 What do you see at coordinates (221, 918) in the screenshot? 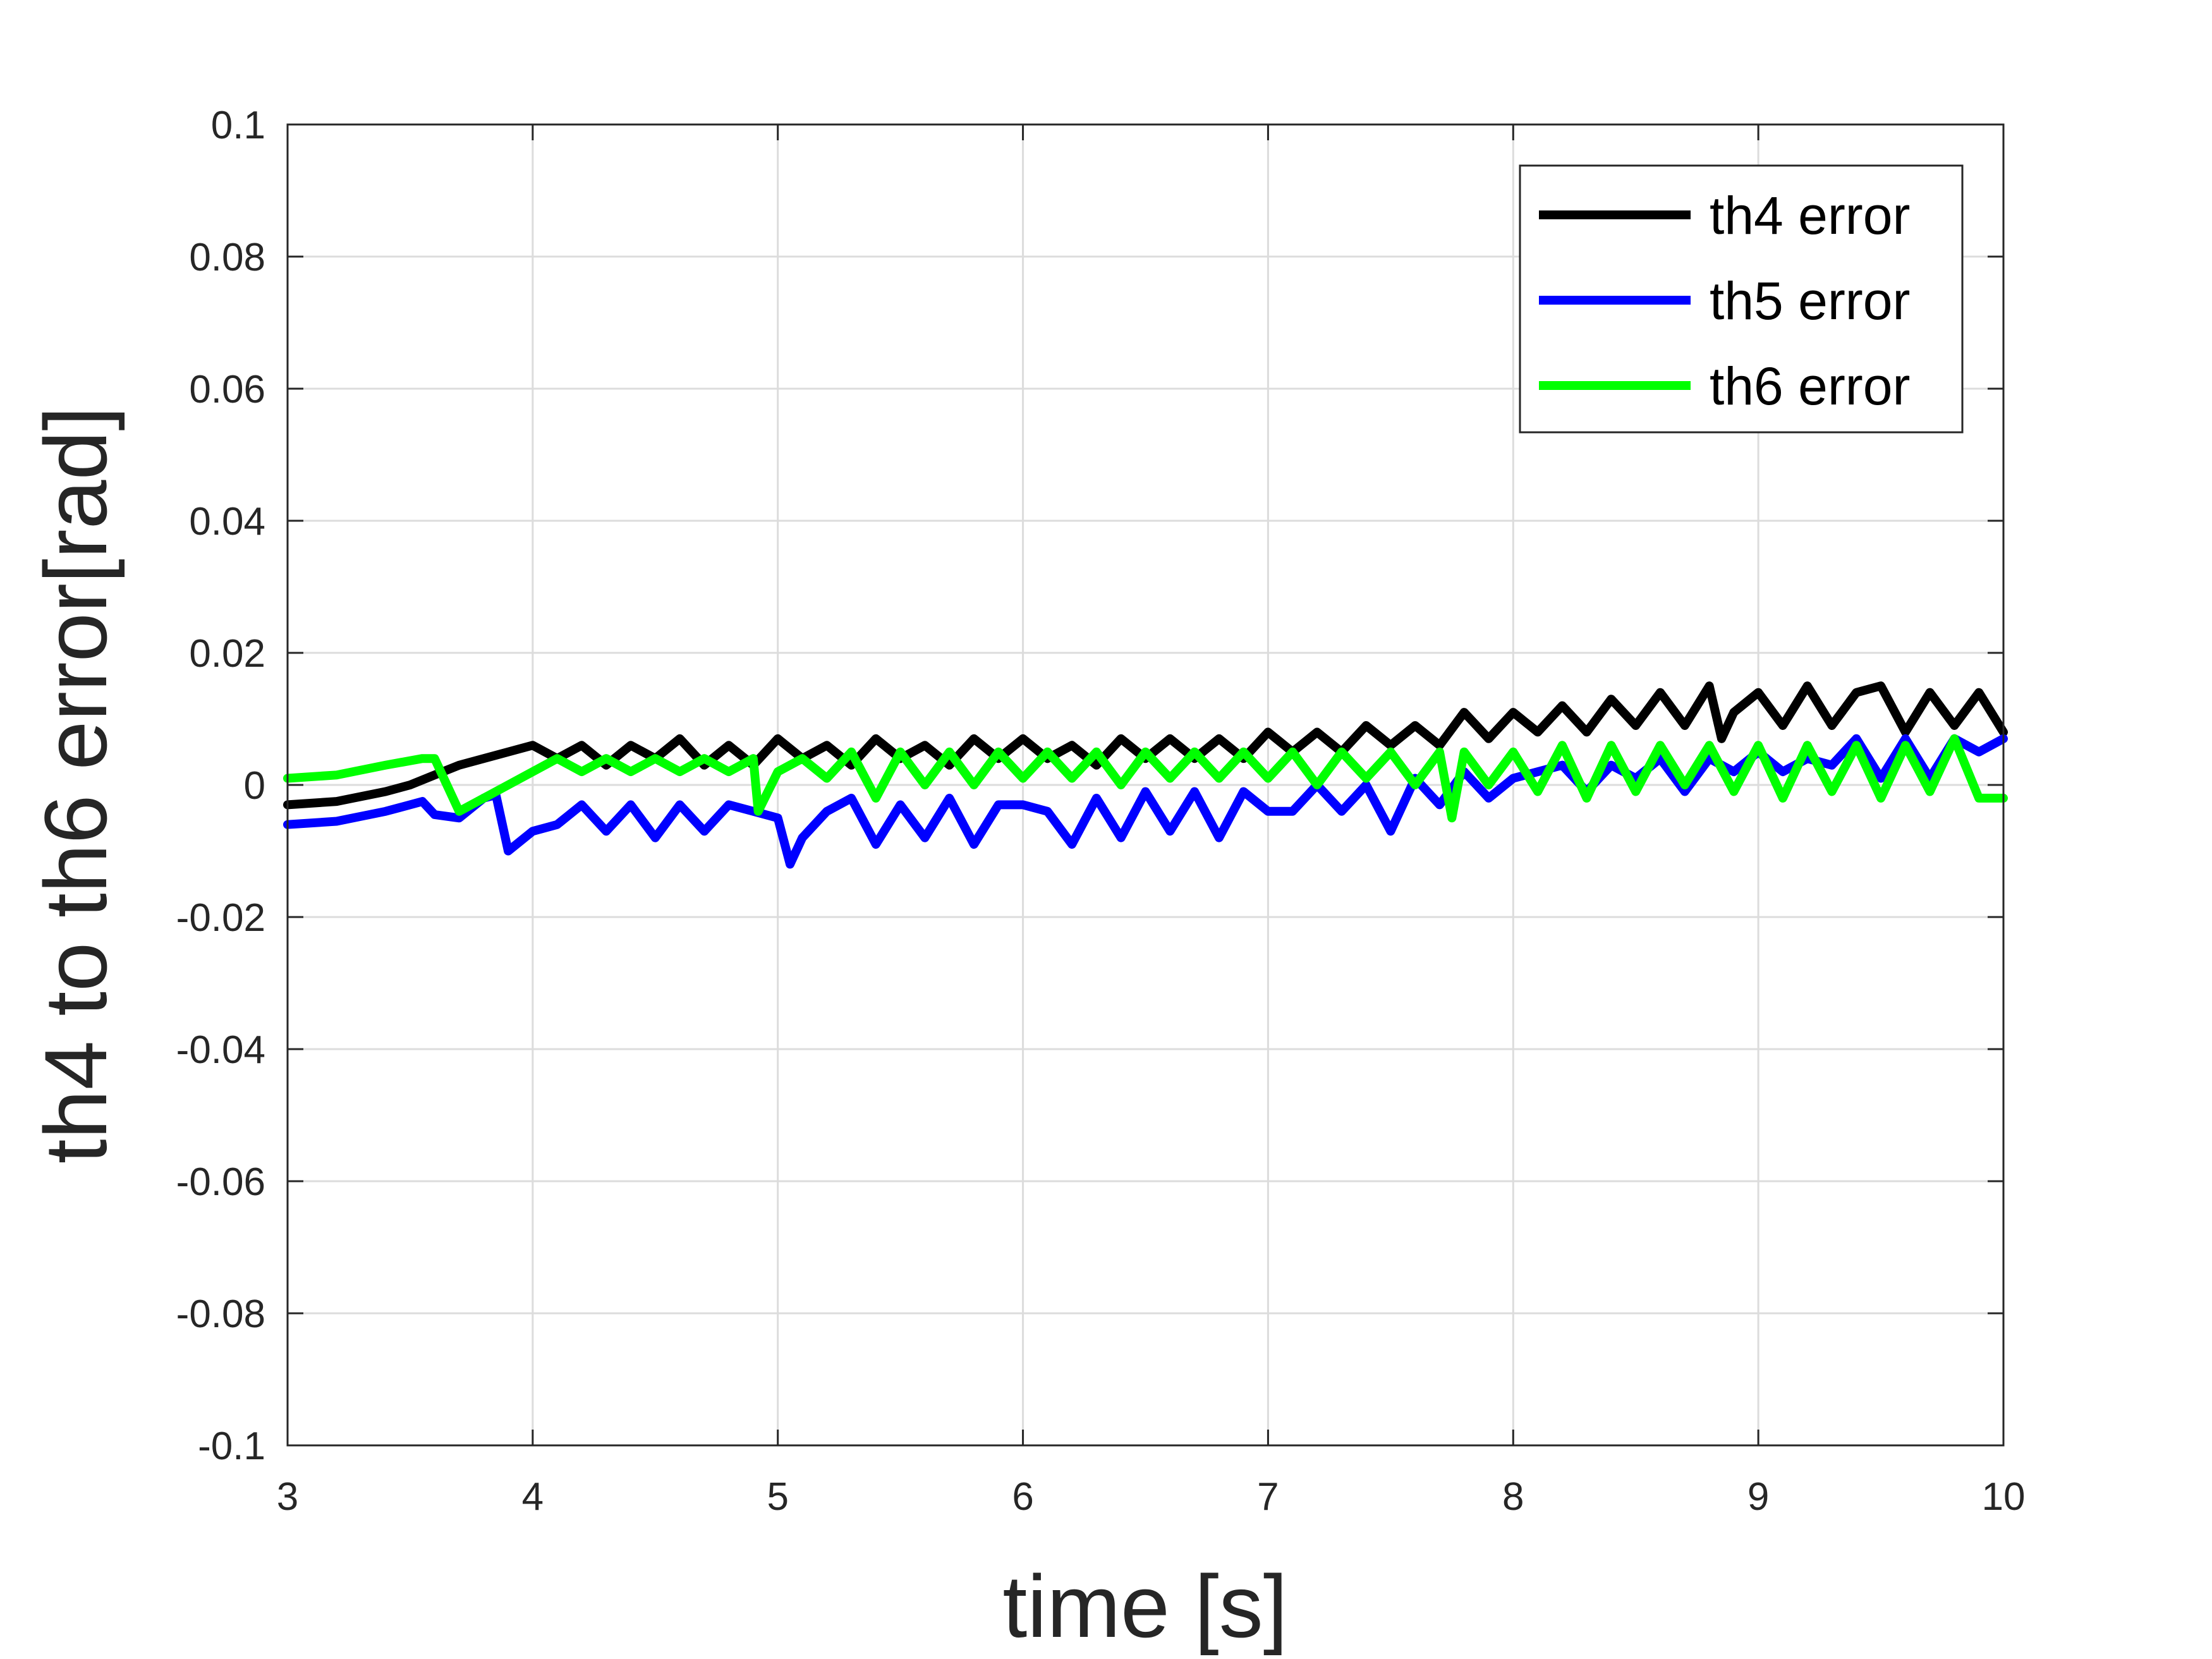
I see `y-tick-label: -0.02` at bounding box center [221, 918].